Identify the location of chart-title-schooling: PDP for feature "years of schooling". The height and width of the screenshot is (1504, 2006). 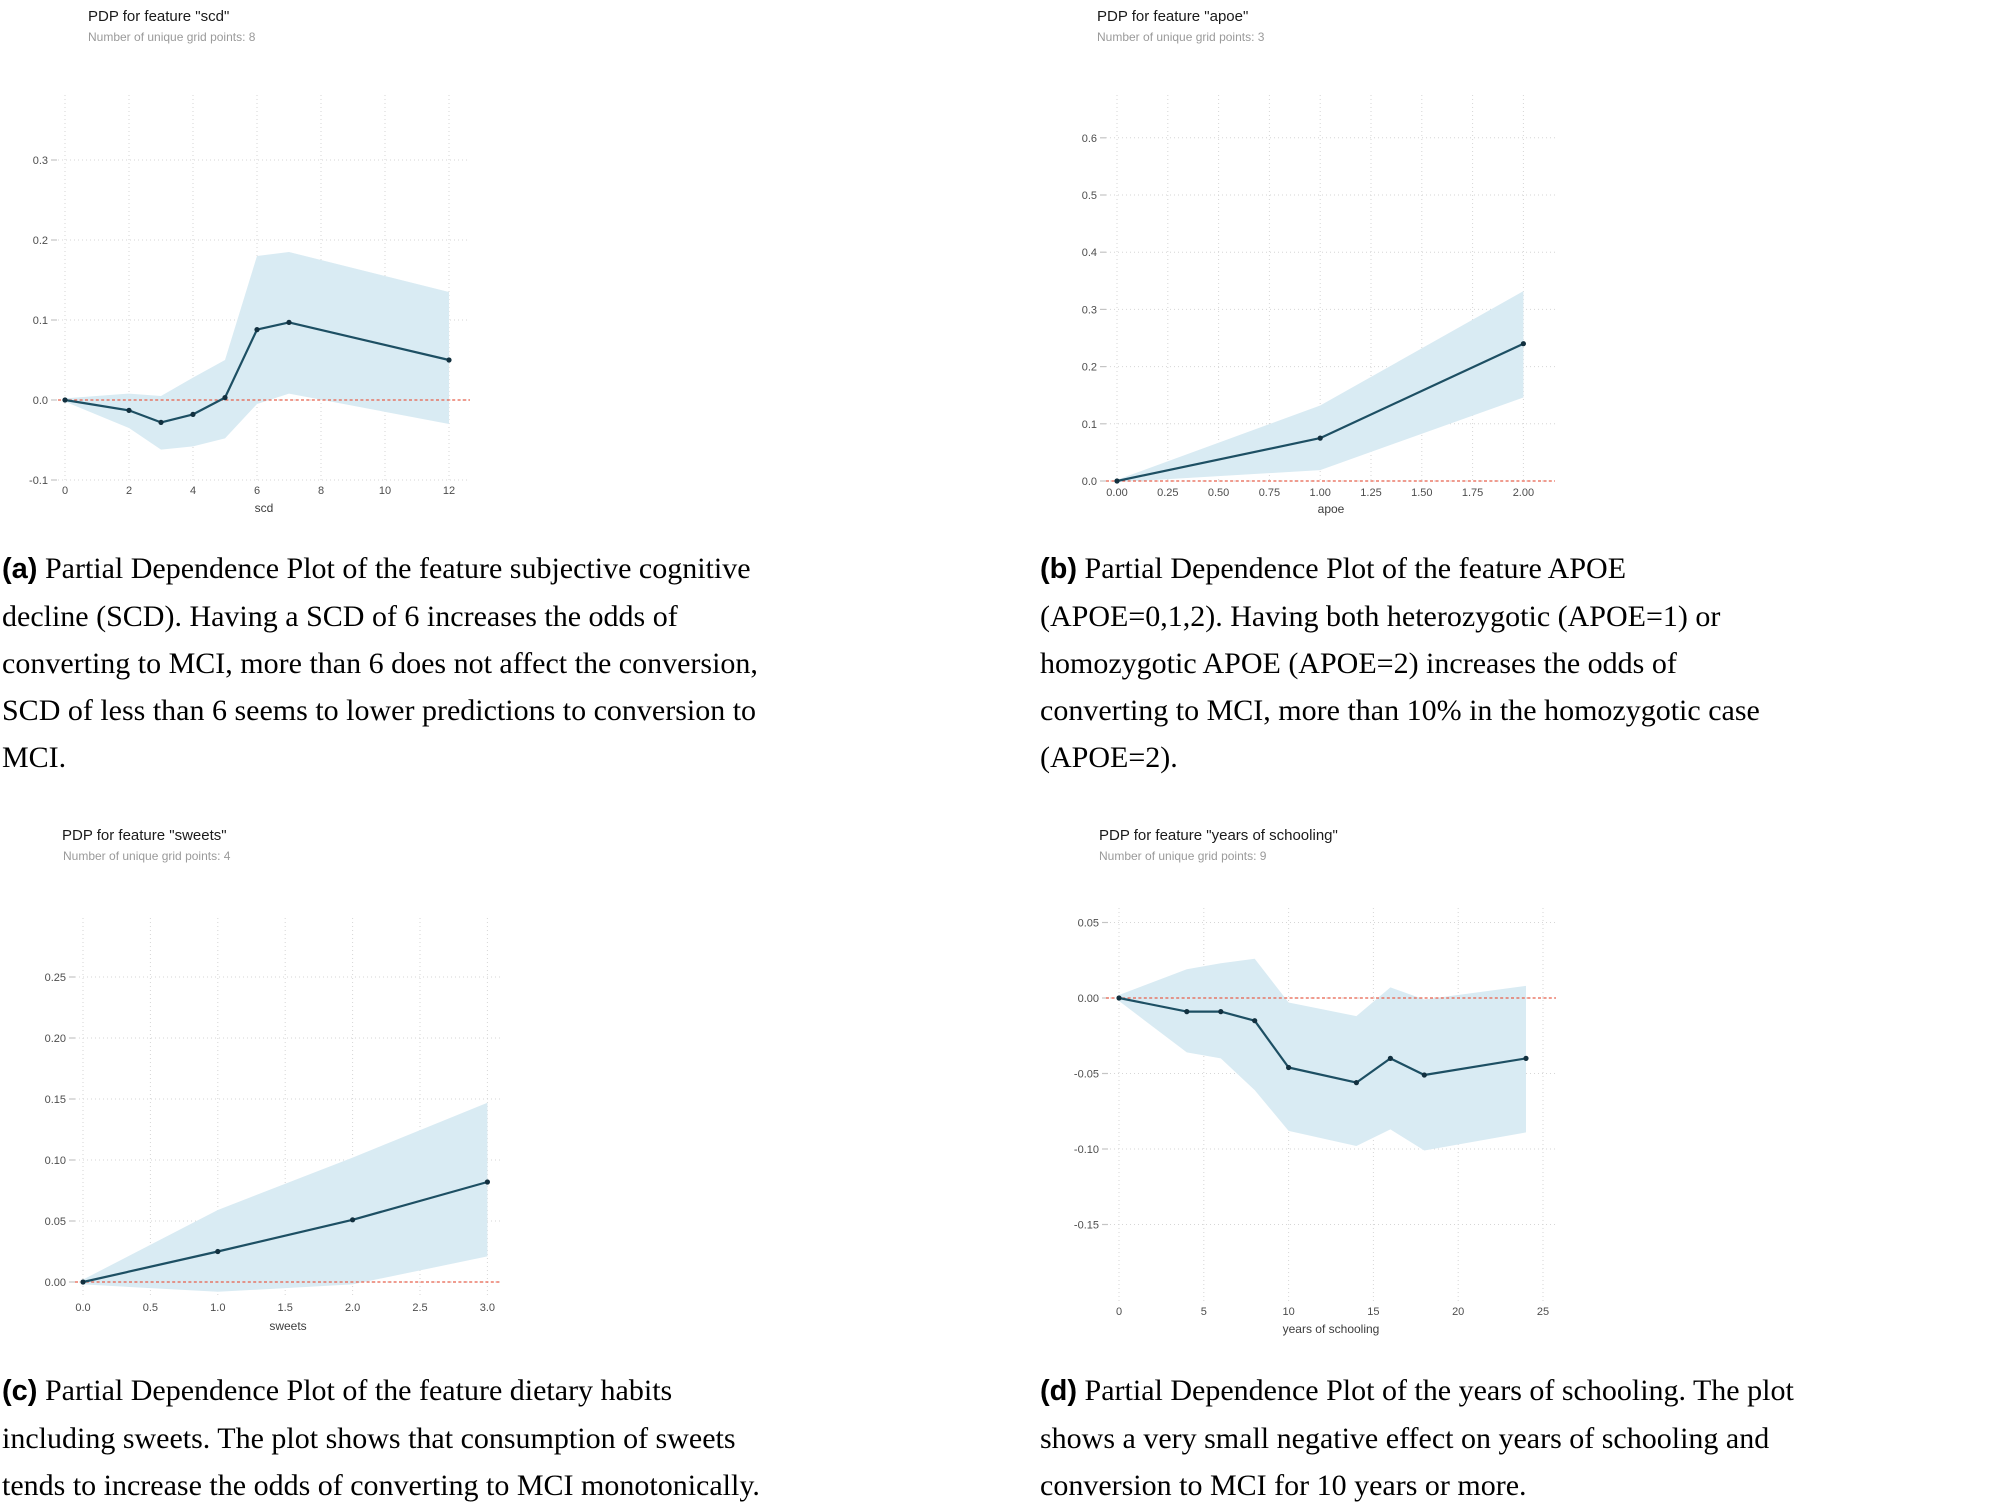
(1218, 835).